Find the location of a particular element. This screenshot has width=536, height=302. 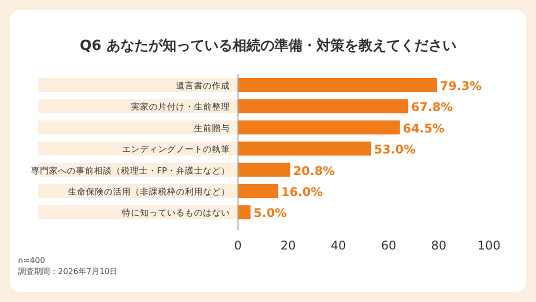

text: 調査期間：2026年7月10日 is located at coordinates (68, 271).